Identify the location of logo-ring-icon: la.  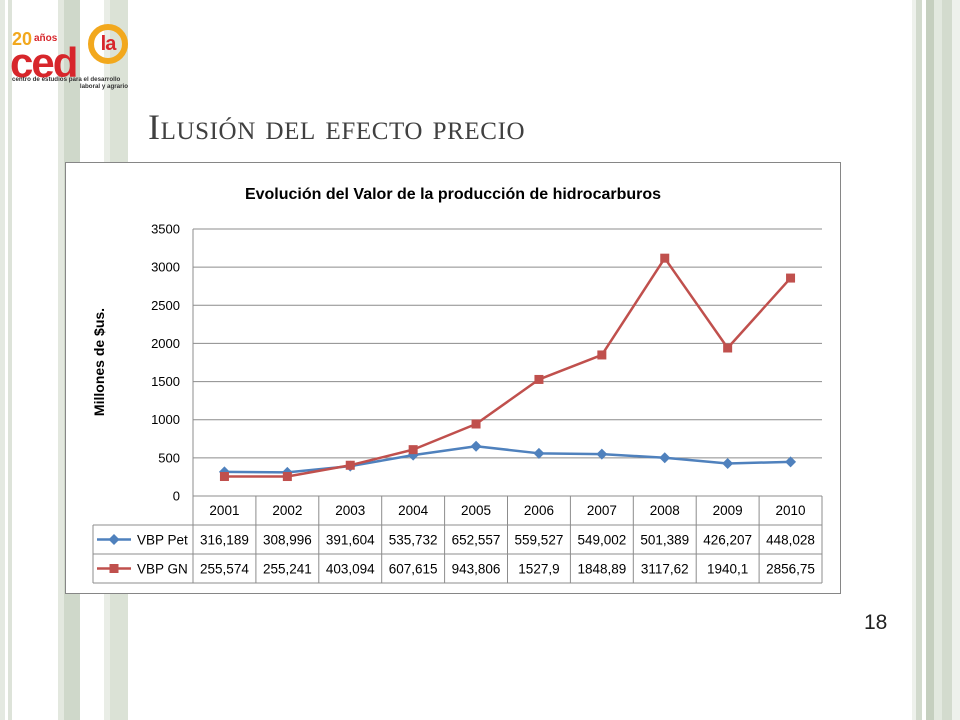
(108, 44).